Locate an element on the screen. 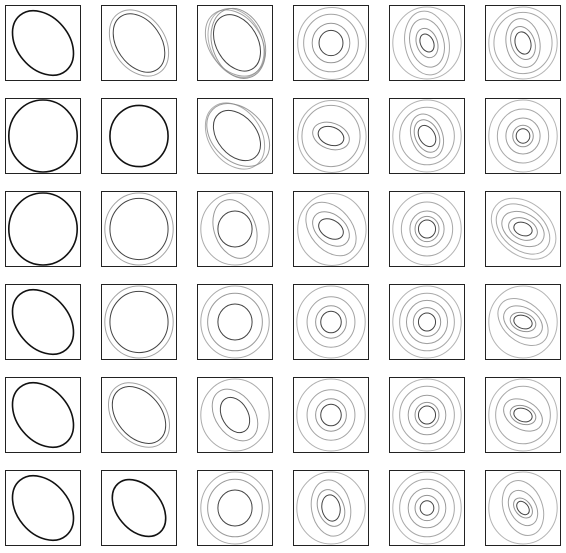 Image resolution: width=566 pixels, height=553 pixels. panel-r2-c3 is located at coordinates (235, 136).